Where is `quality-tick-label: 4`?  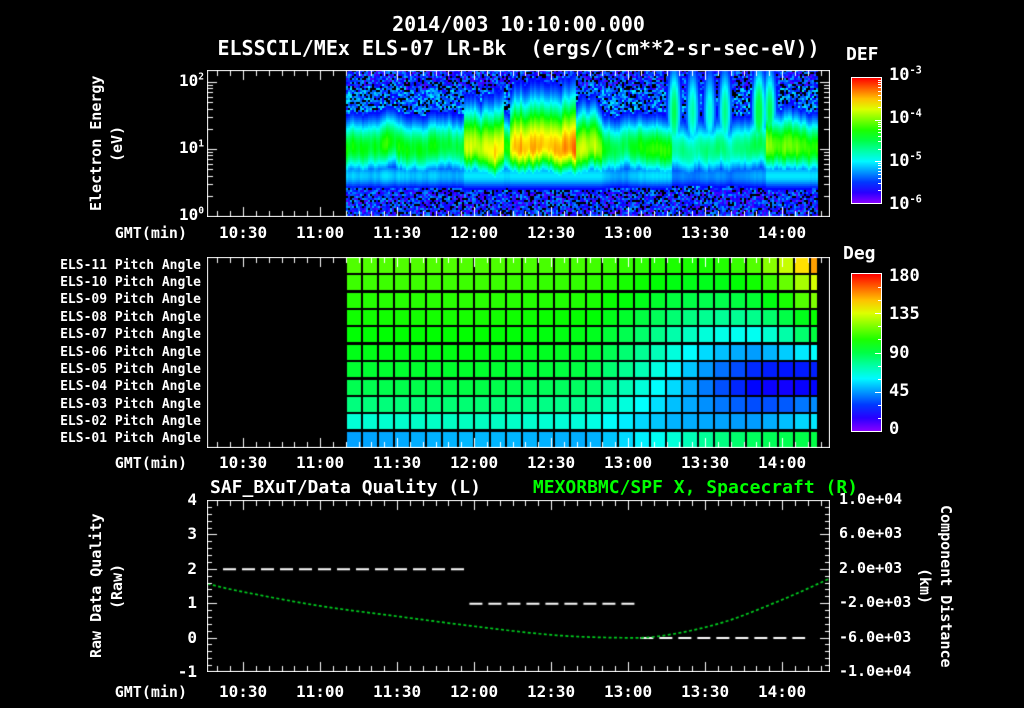 quality-tick-label: 4 is located at coordinates (192, 499).